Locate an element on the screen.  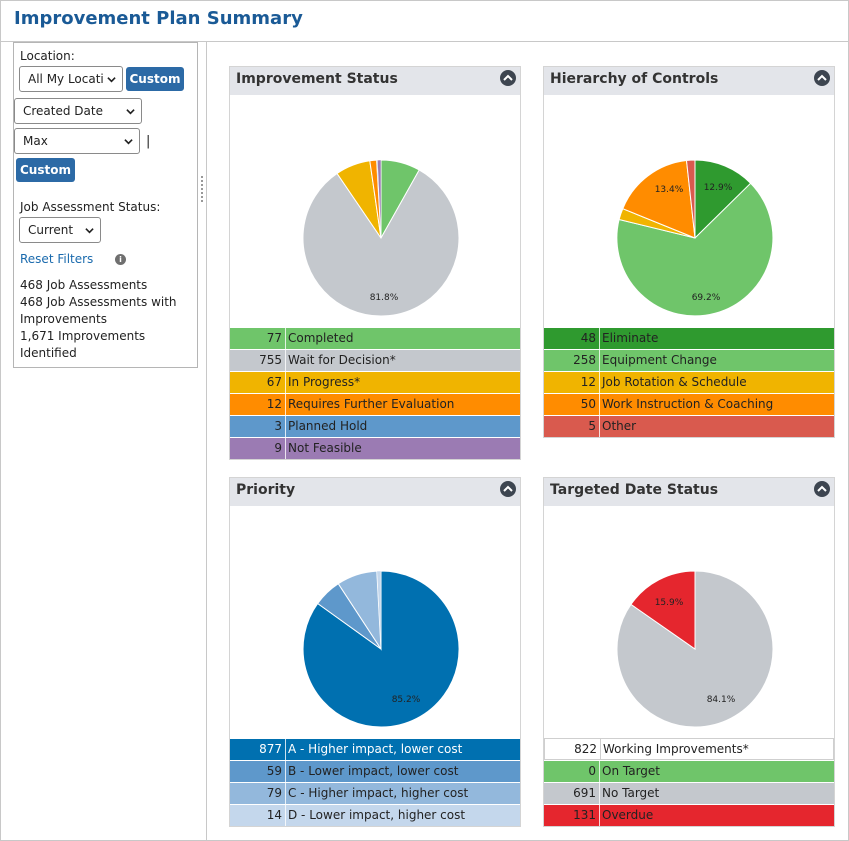
pie-chart: 81.8% is located at coordinates (375, 211).